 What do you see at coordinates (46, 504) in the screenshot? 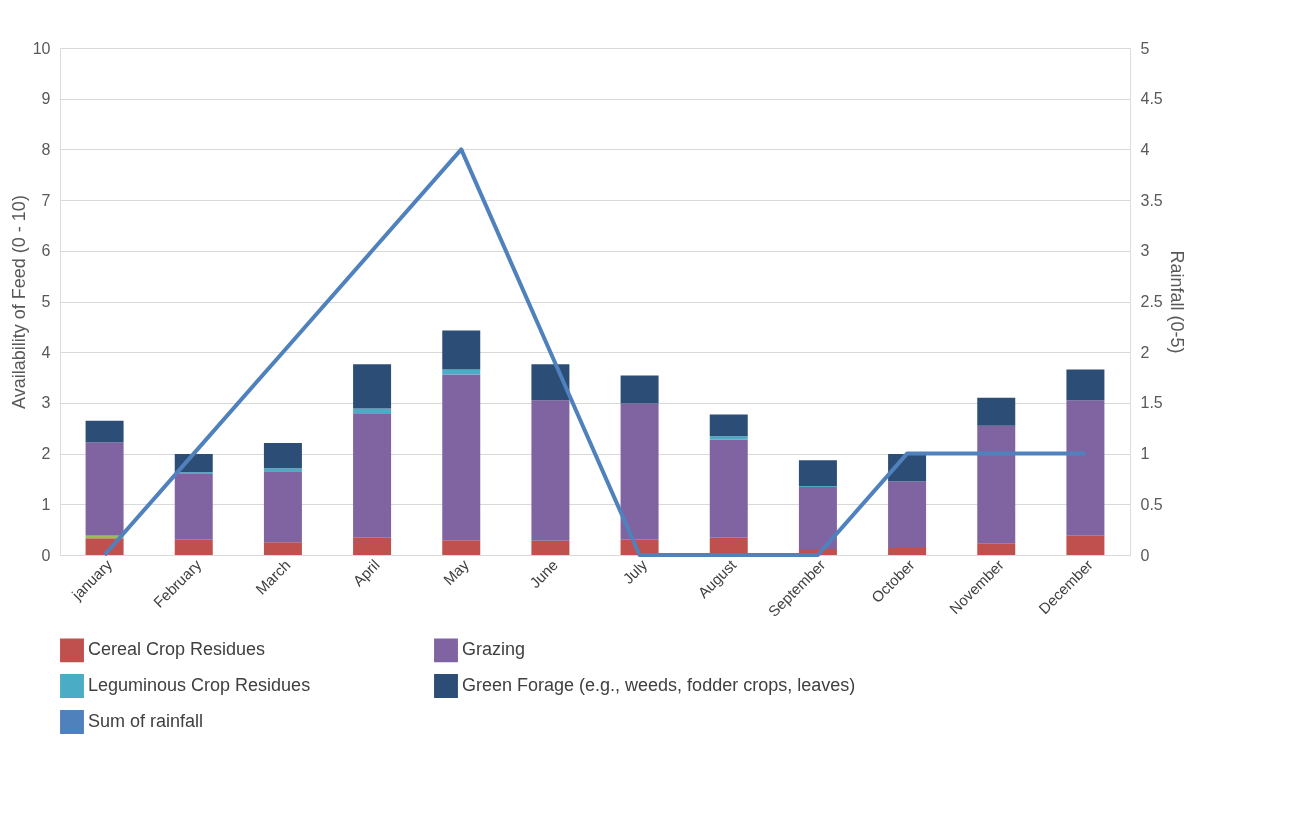
I see `y-tick-label: 1` at bounding box center [46, 504].